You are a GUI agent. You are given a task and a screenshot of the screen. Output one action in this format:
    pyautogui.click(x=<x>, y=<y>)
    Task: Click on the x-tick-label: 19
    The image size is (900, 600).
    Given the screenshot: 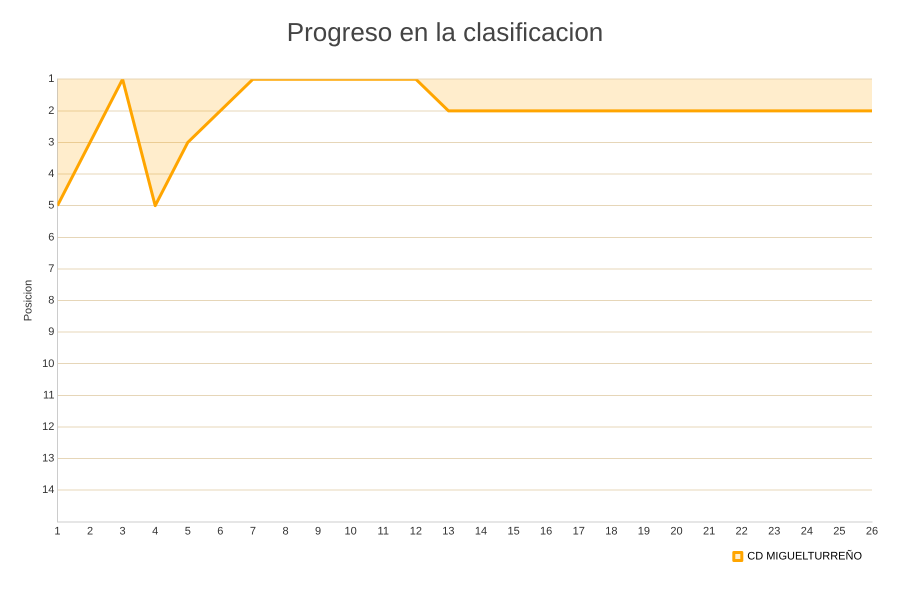 What is the action you would take?
    pyautogui.click(x=644, y=531)
    